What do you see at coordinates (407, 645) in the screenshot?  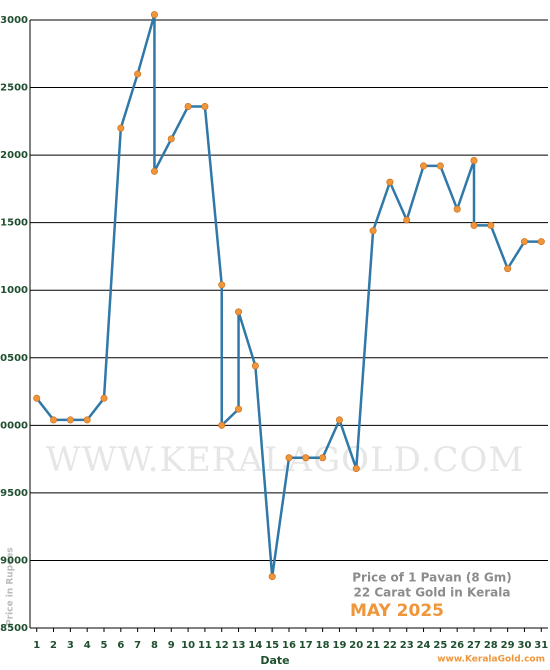 I see `x-tick-label: 23` at bounding box center [407, 645].